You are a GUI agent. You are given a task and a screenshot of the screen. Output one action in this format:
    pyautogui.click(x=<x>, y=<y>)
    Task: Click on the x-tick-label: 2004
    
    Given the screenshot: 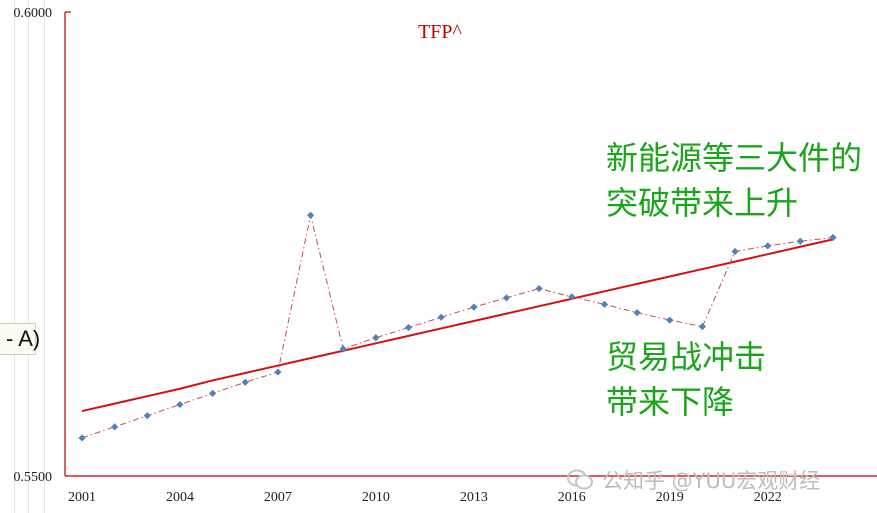 What is the action you would take?
    pyautogui.click(x=180, y=497)
    